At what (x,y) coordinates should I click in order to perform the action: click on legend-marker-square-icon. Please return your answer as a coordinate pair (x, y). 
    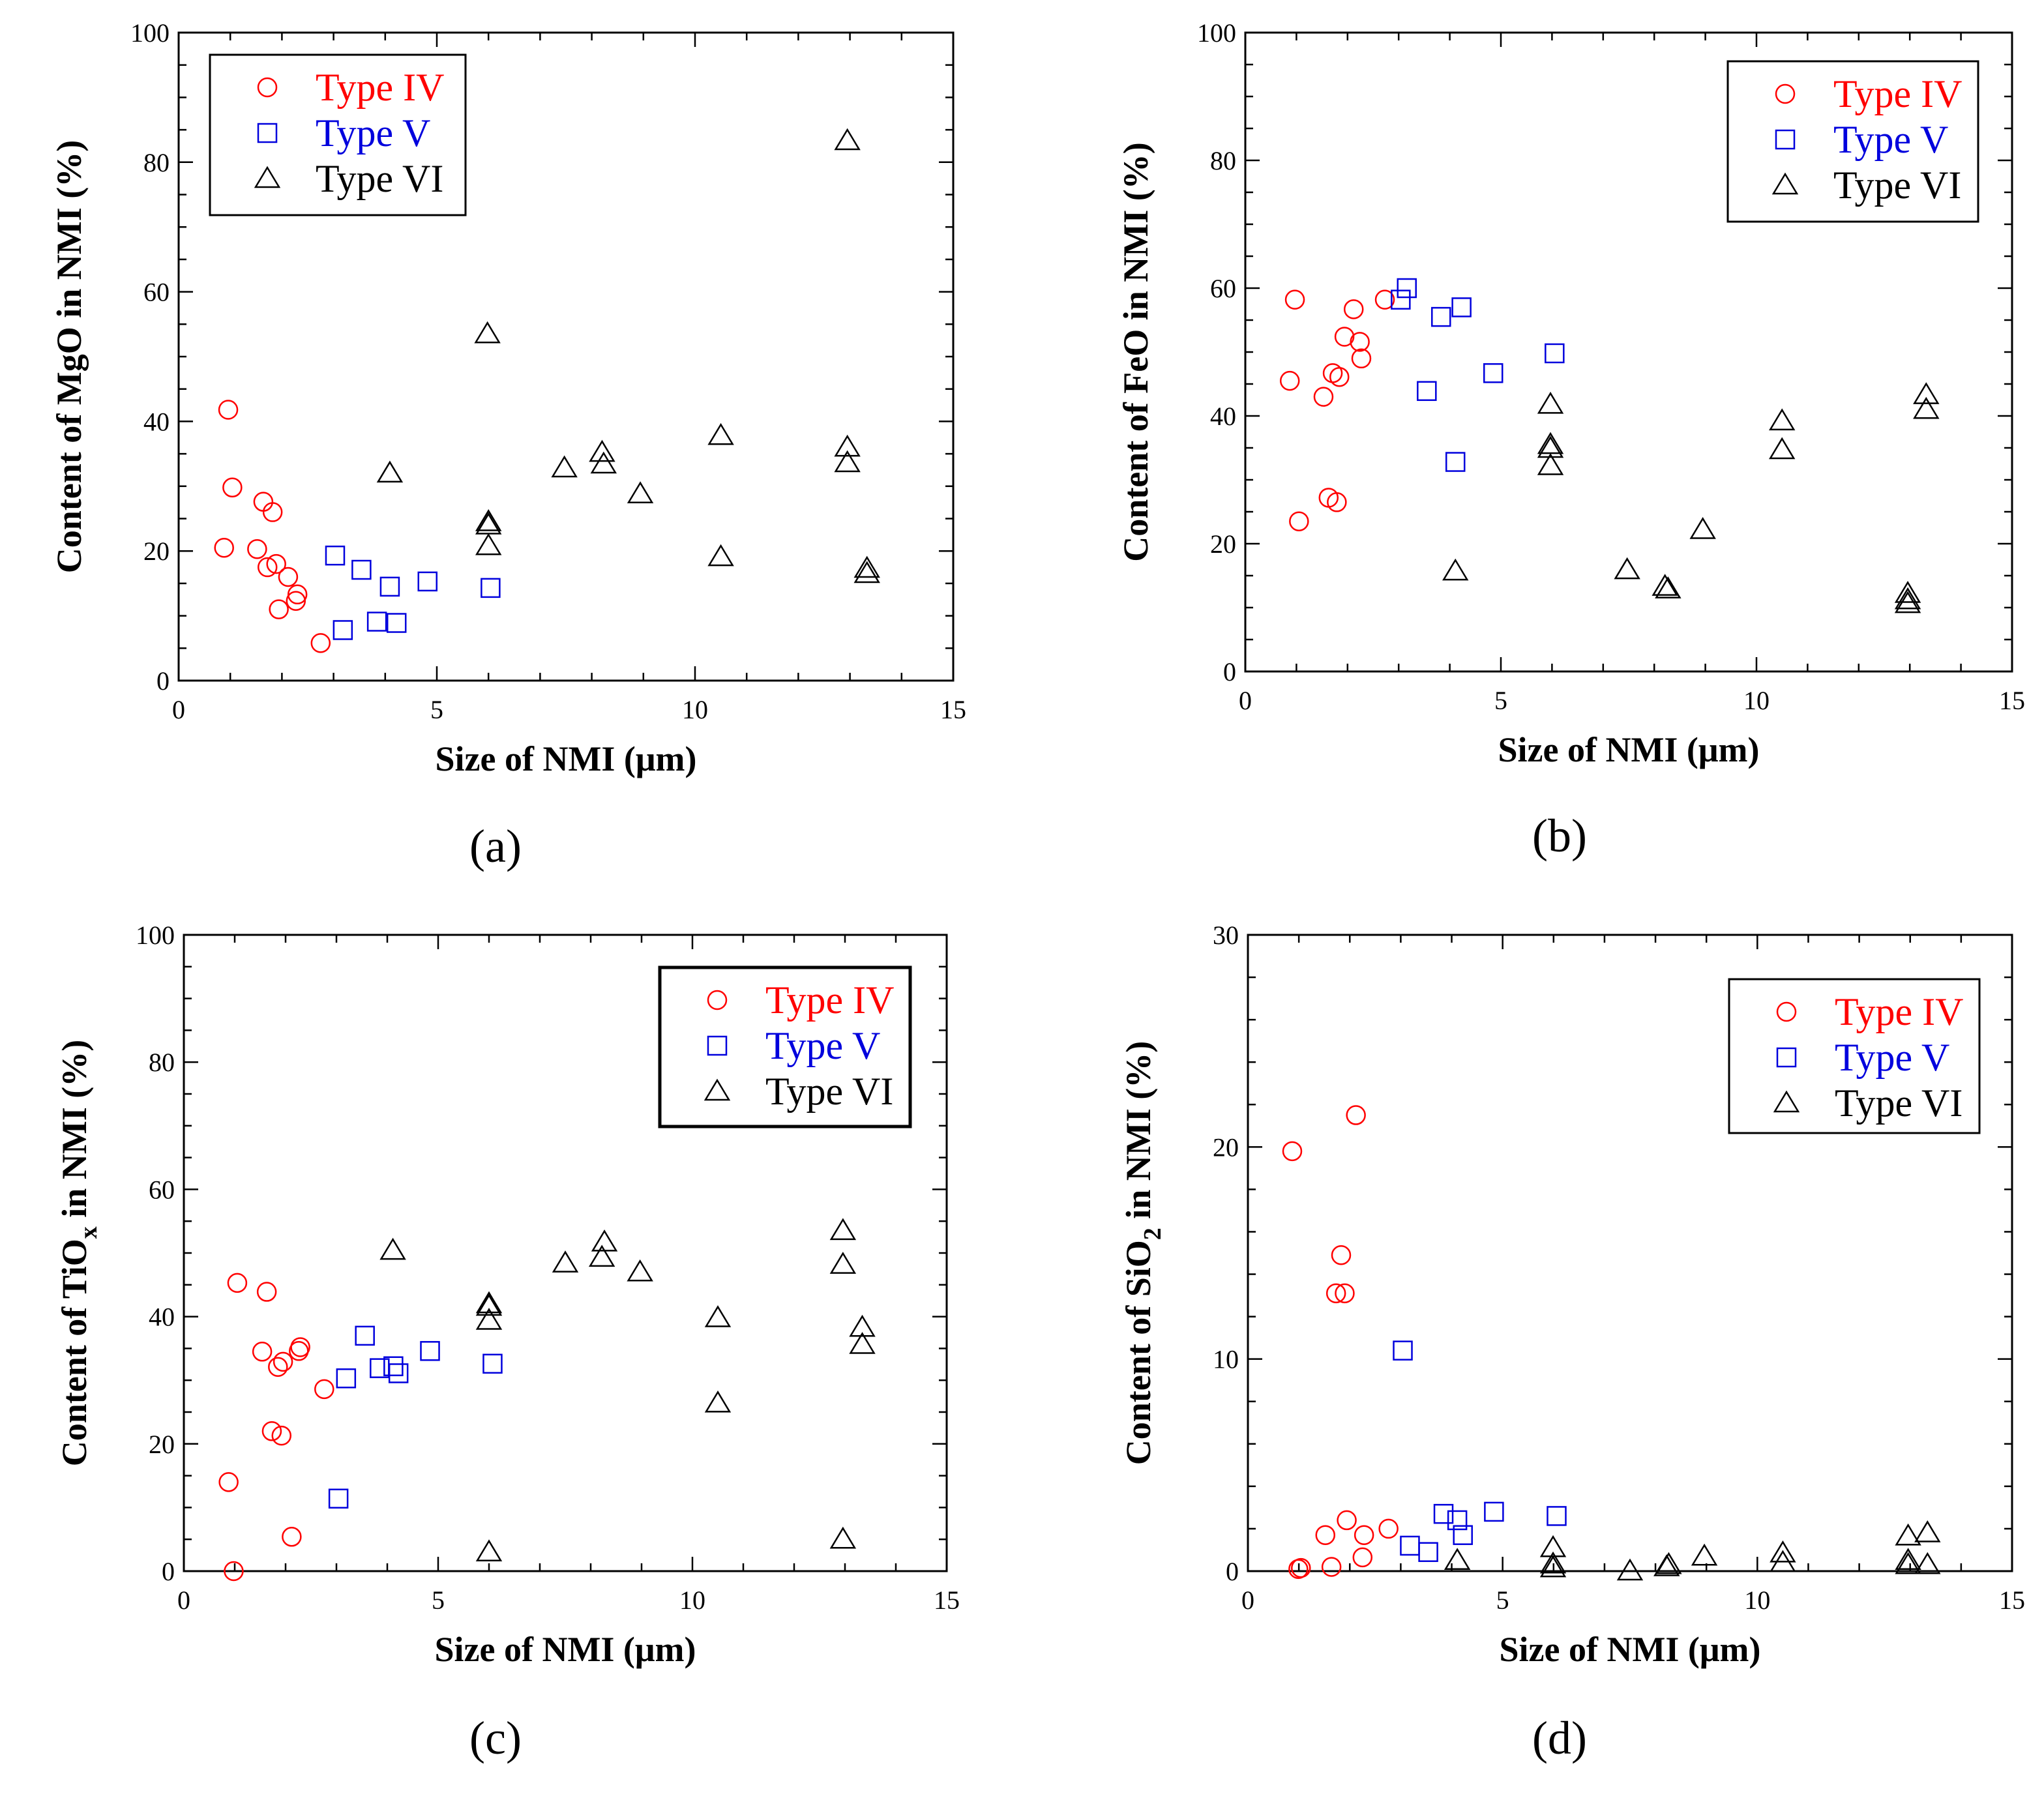
    Looking at the image, I should click on (1785, 140).